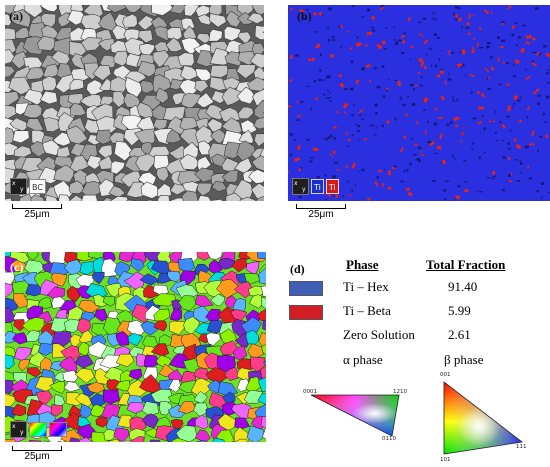 The width and height of the screenshot is (550, 467). What do you see at coordinates (464, 359) in the screenshot?
I see `beta-phase-label: β phase` at bounding box center [464, 359].